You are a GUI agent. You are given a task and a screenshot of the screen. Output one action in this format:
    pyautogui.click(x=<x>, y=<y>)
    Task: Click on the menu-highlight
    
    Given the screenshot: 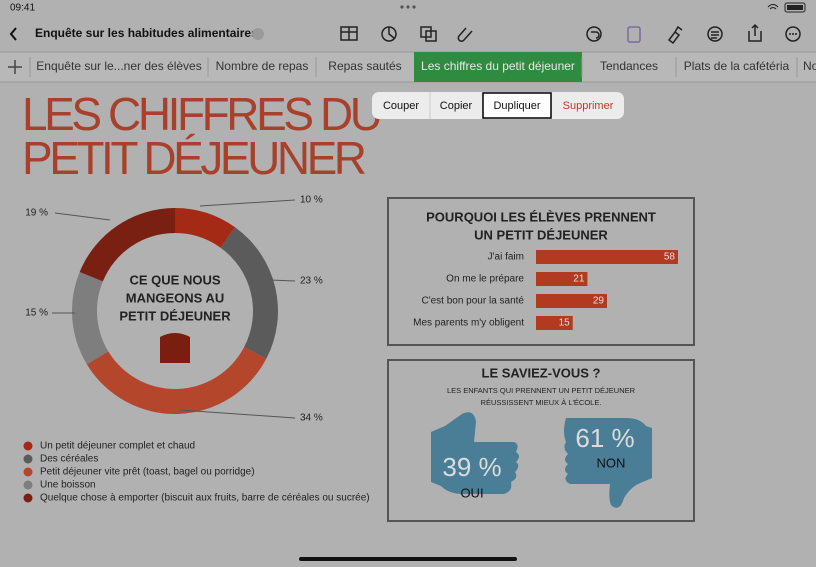 What is the action you would take?
    pyautogui.click(x=517, y=105)
    